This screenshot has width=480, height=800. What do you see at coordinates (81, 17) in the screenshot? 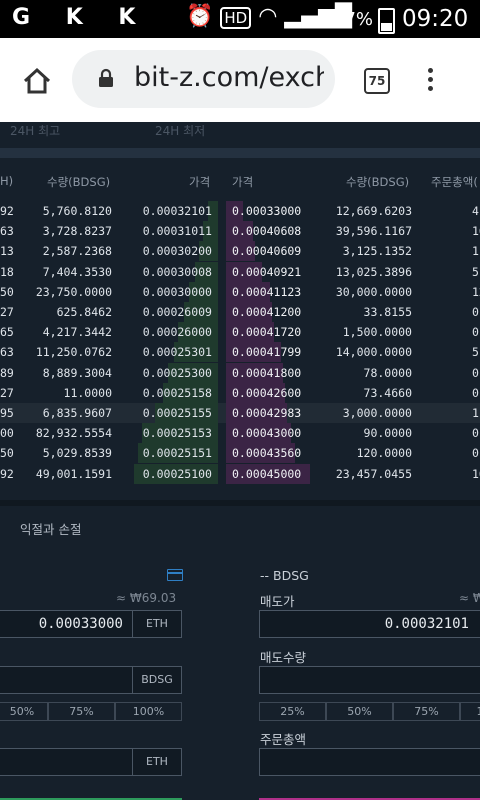
I see `notification-icons: G K K` at bounding box center [81, 17].